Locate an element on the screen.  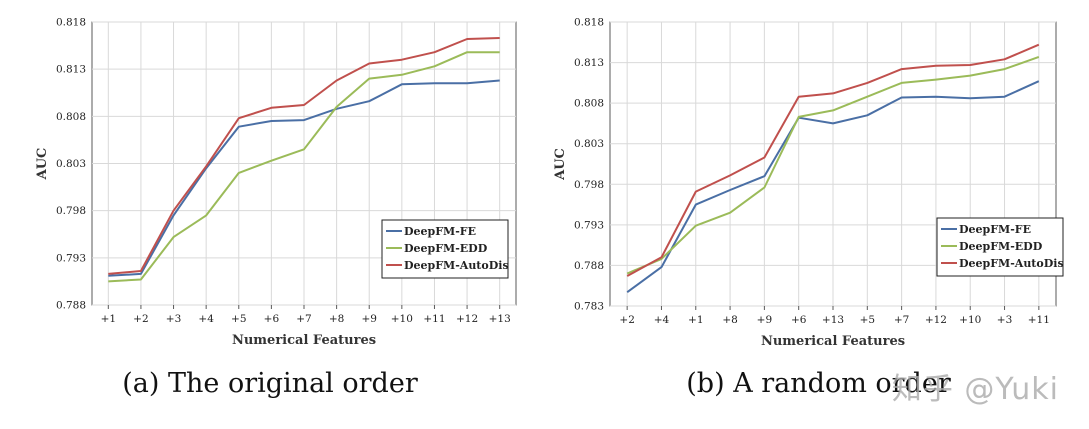
watermark: 知乎 @Yuki is located at coordinates (975, 389).